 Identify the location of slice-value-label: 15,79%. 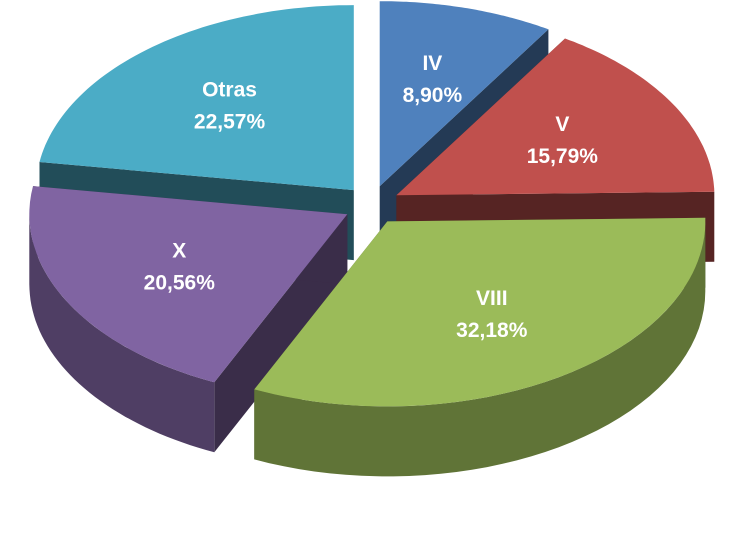
(563, 156).